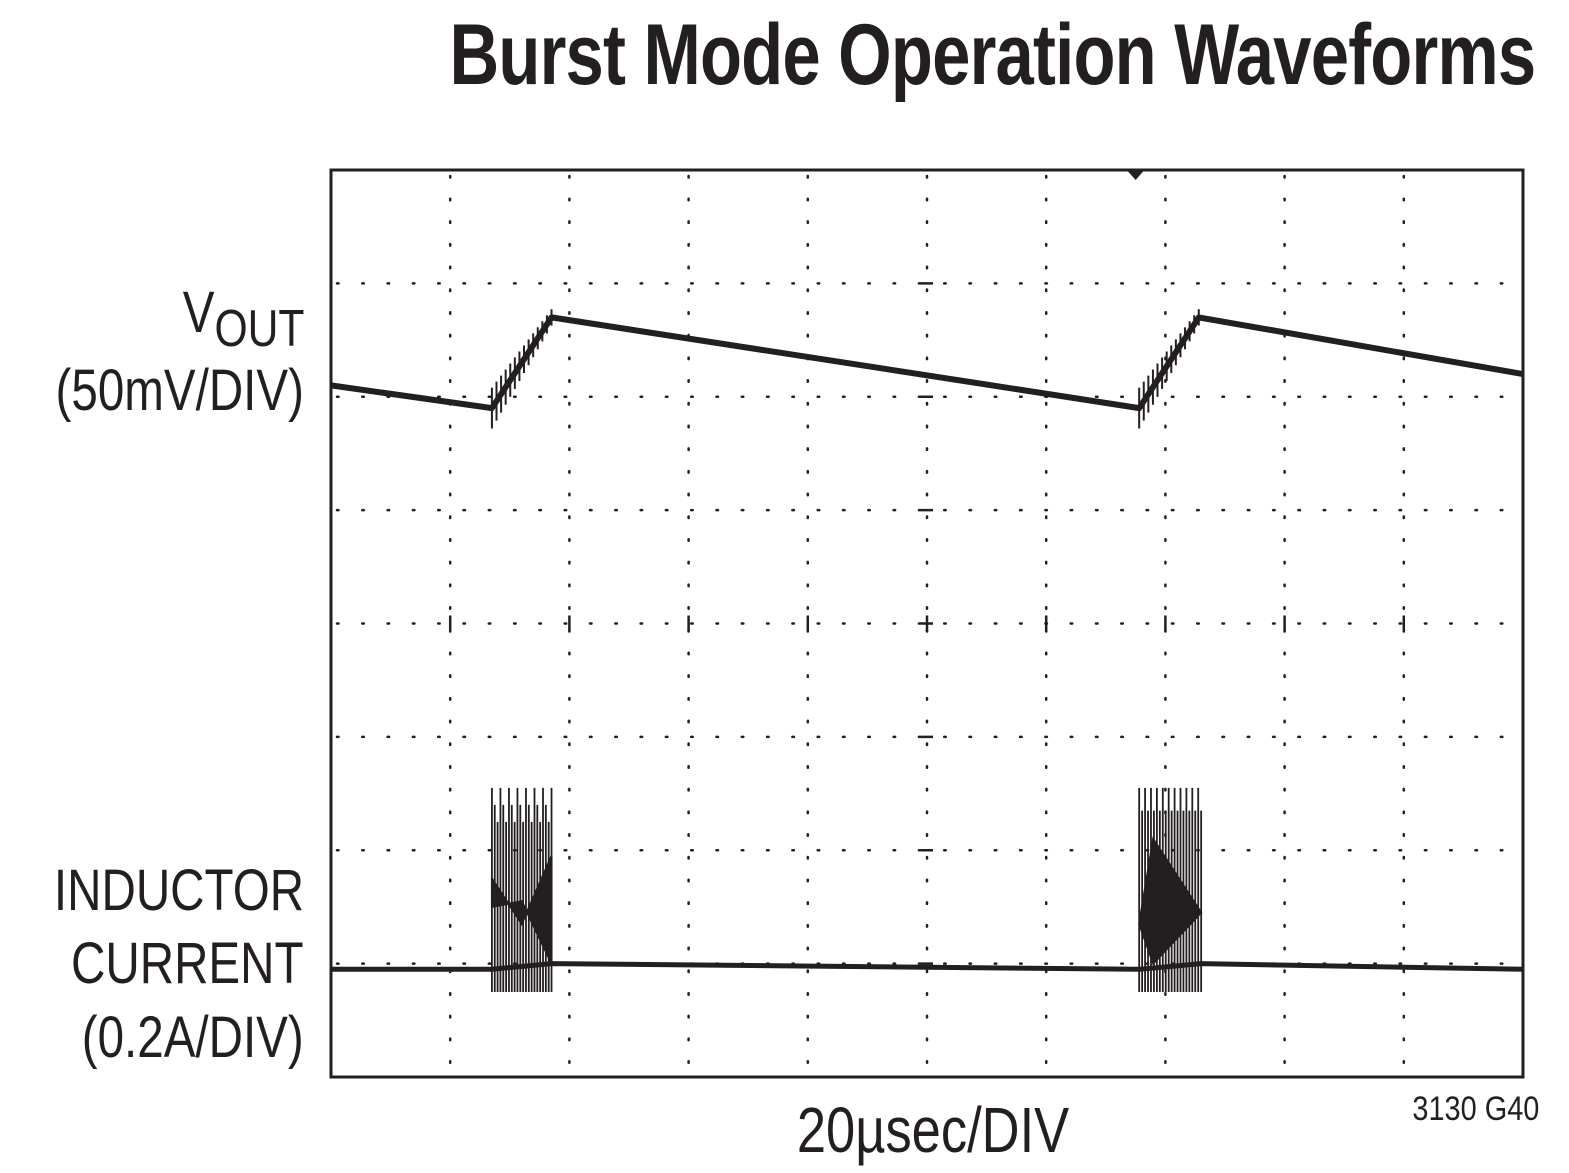 Image resolution: width=1569 pixels, height=1173 pixels. I want to click on inductor-label-line2: CURRENT, so click(187, 963).